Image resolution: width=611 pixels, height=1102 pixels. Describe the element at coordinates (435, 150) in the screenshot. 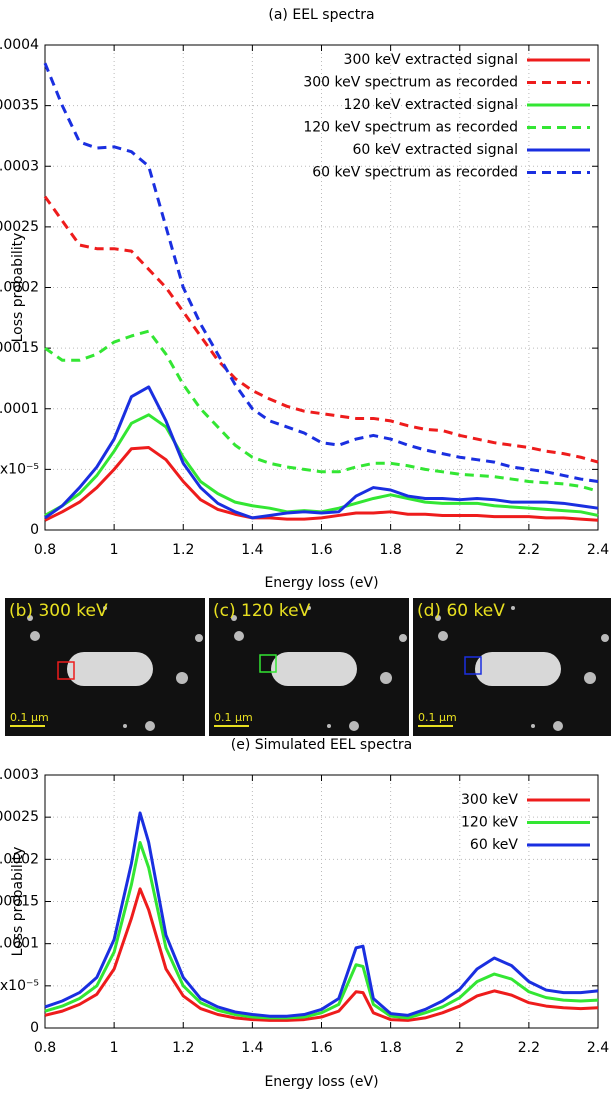

I see `legend-label: 60 keV extracted signal` at that location.